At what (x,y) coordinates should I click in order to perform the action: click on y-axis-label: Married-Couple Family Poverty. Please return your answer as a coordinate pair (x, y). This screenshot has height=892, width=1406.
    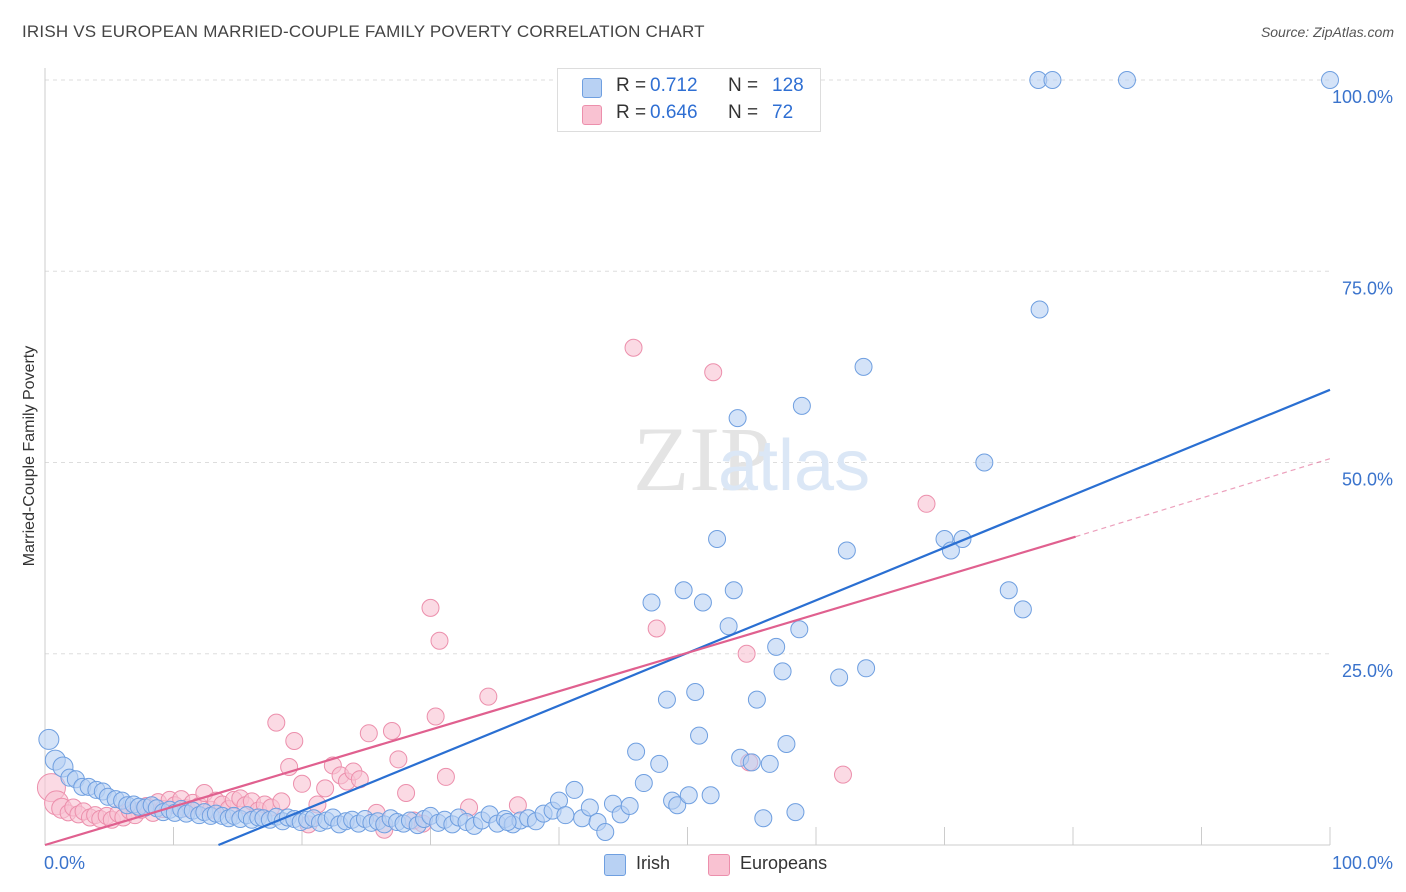
    Looking at the image, I should click on (29, 456).